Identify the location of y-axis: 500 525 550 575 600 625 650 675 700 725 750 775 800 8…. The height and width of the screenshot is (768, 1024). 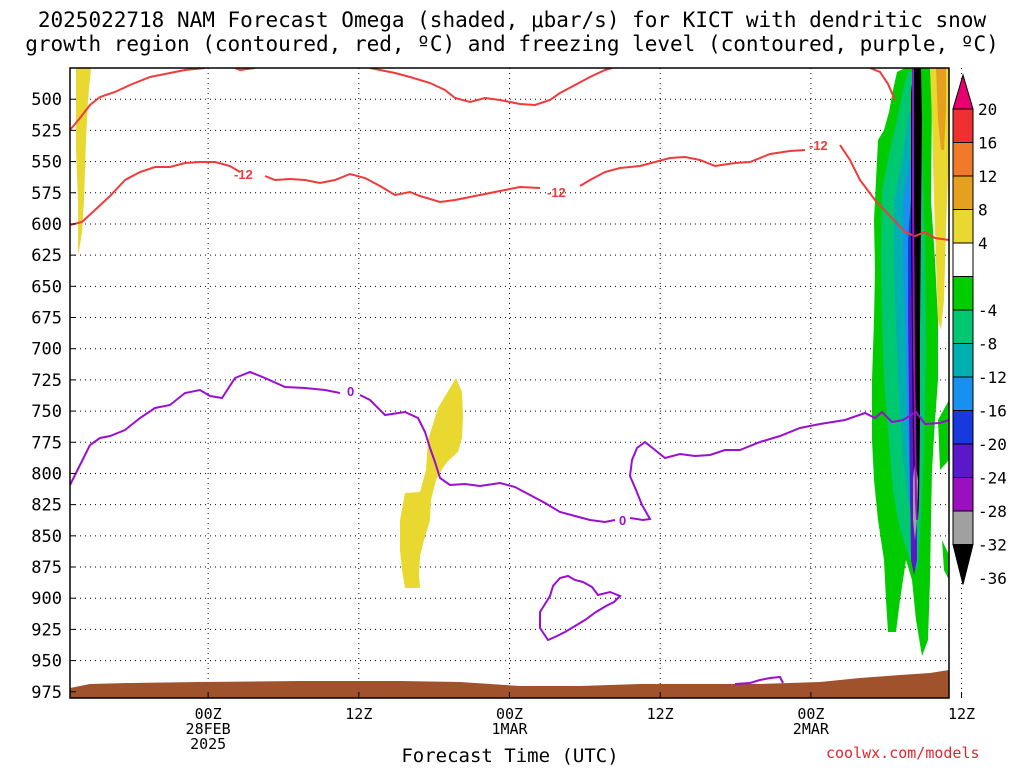
(53, 396).